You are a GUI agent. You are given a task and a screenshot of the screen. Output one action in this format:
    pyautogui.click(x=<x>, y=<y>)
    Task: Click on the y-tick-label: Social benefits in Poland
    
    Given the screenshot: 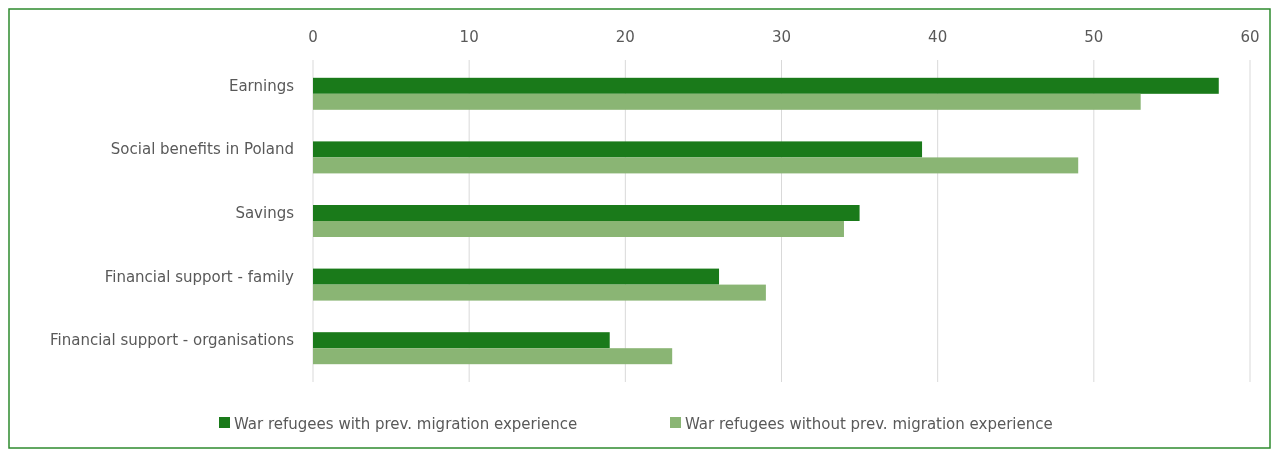 What is the action you would take?
    pyautogui.click(x=202, y=149)
    